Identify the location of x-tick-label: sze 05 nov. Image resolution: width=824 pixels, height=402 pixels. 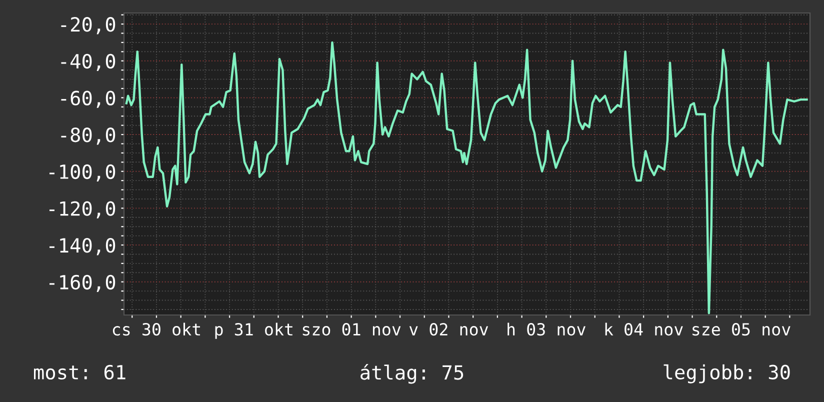
(741, 329).